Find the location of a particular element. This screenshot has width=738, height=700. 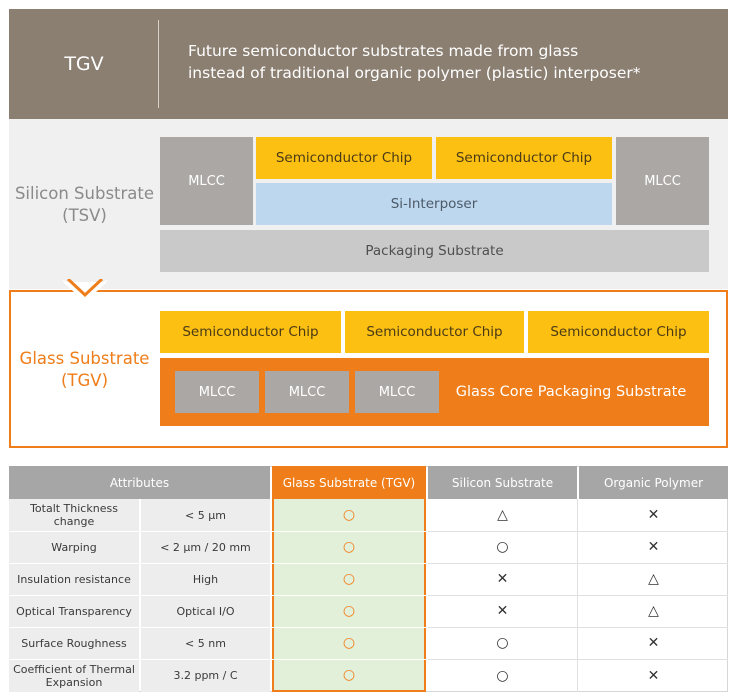

glass-chip-1: Semiconductor Chip is located at coordinates (250, 332).